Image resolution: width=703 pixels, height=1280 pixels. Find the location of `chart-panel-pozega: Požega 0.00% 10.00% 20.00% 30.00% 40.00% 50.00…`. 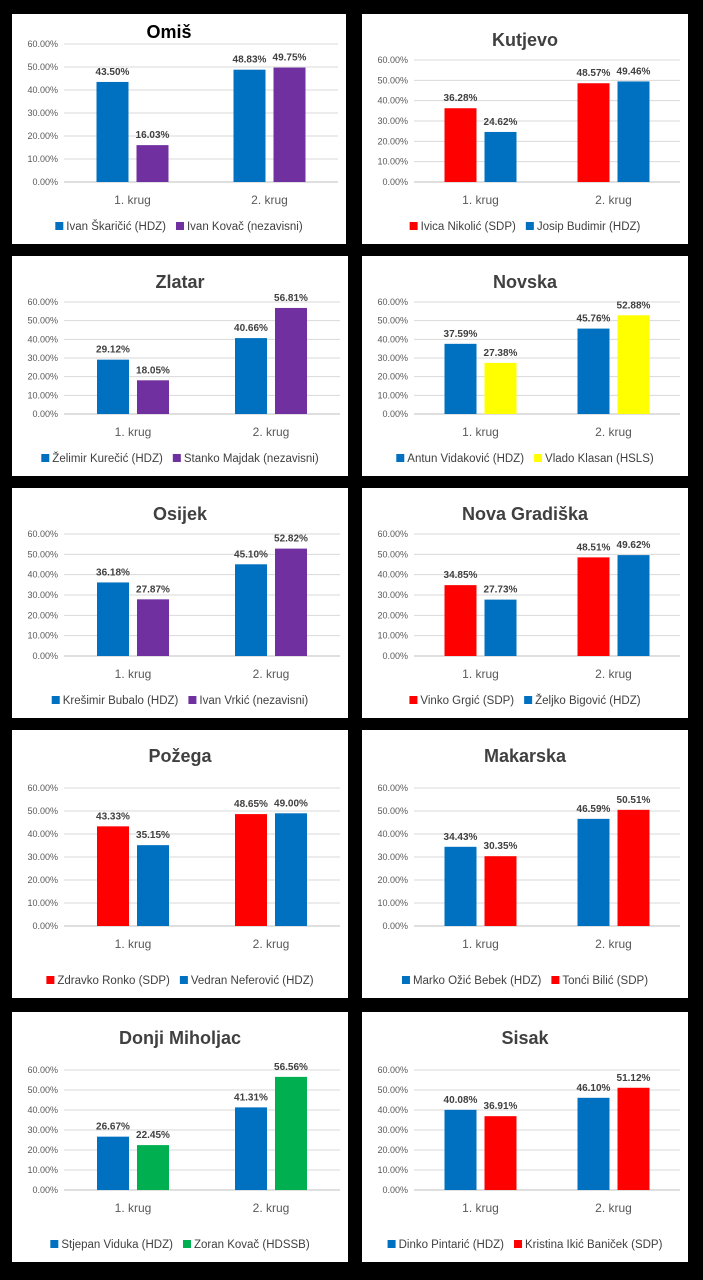

chart-panel-pozega: Požega 0.00% 10.00% 20.00% 30.00% 40.00% 50.00… is located at coordinates (180, 864).